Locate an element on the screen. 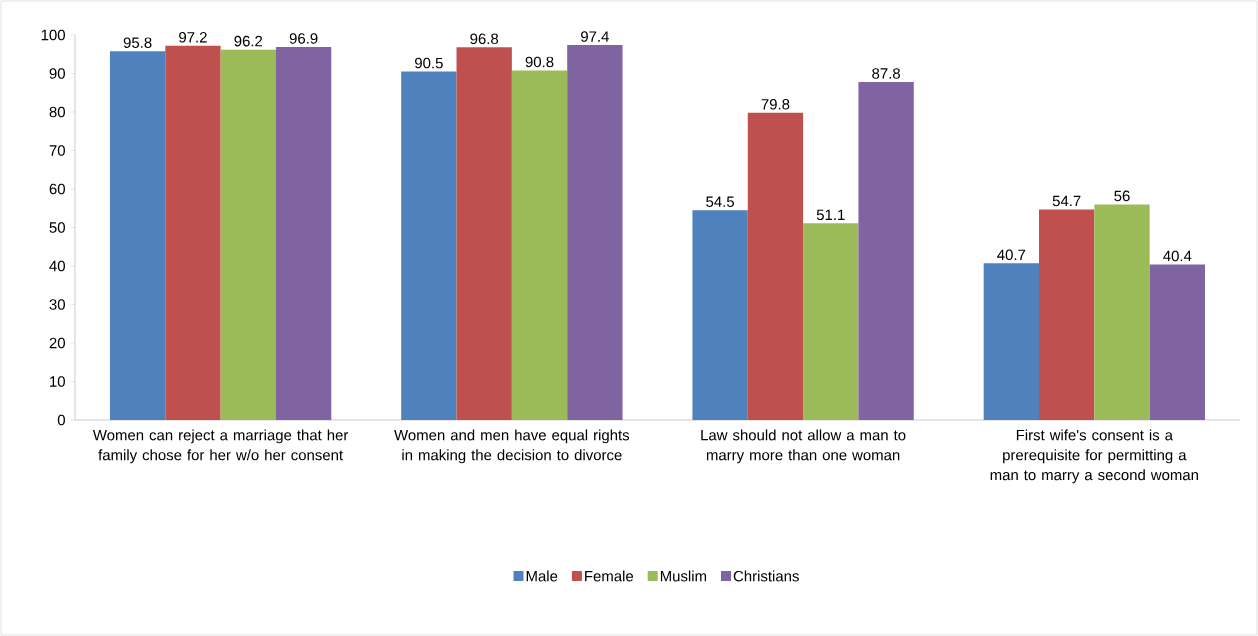 The width and height of the screenshot is (1258, 636). x-tick-label: First wife's consent is a prerequisite for permitting a man to marry a second woman is located at coordinates (1094, 456).